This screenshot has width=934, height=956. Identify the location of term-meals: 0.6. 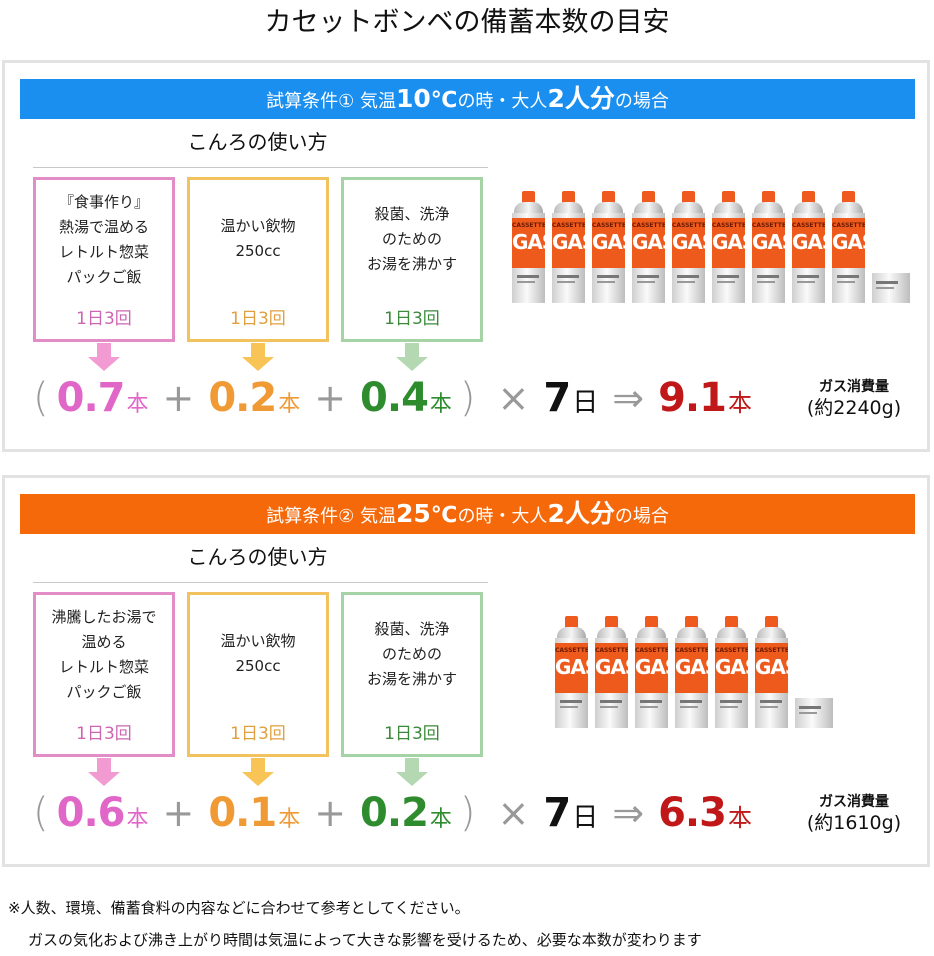
(91, 813).